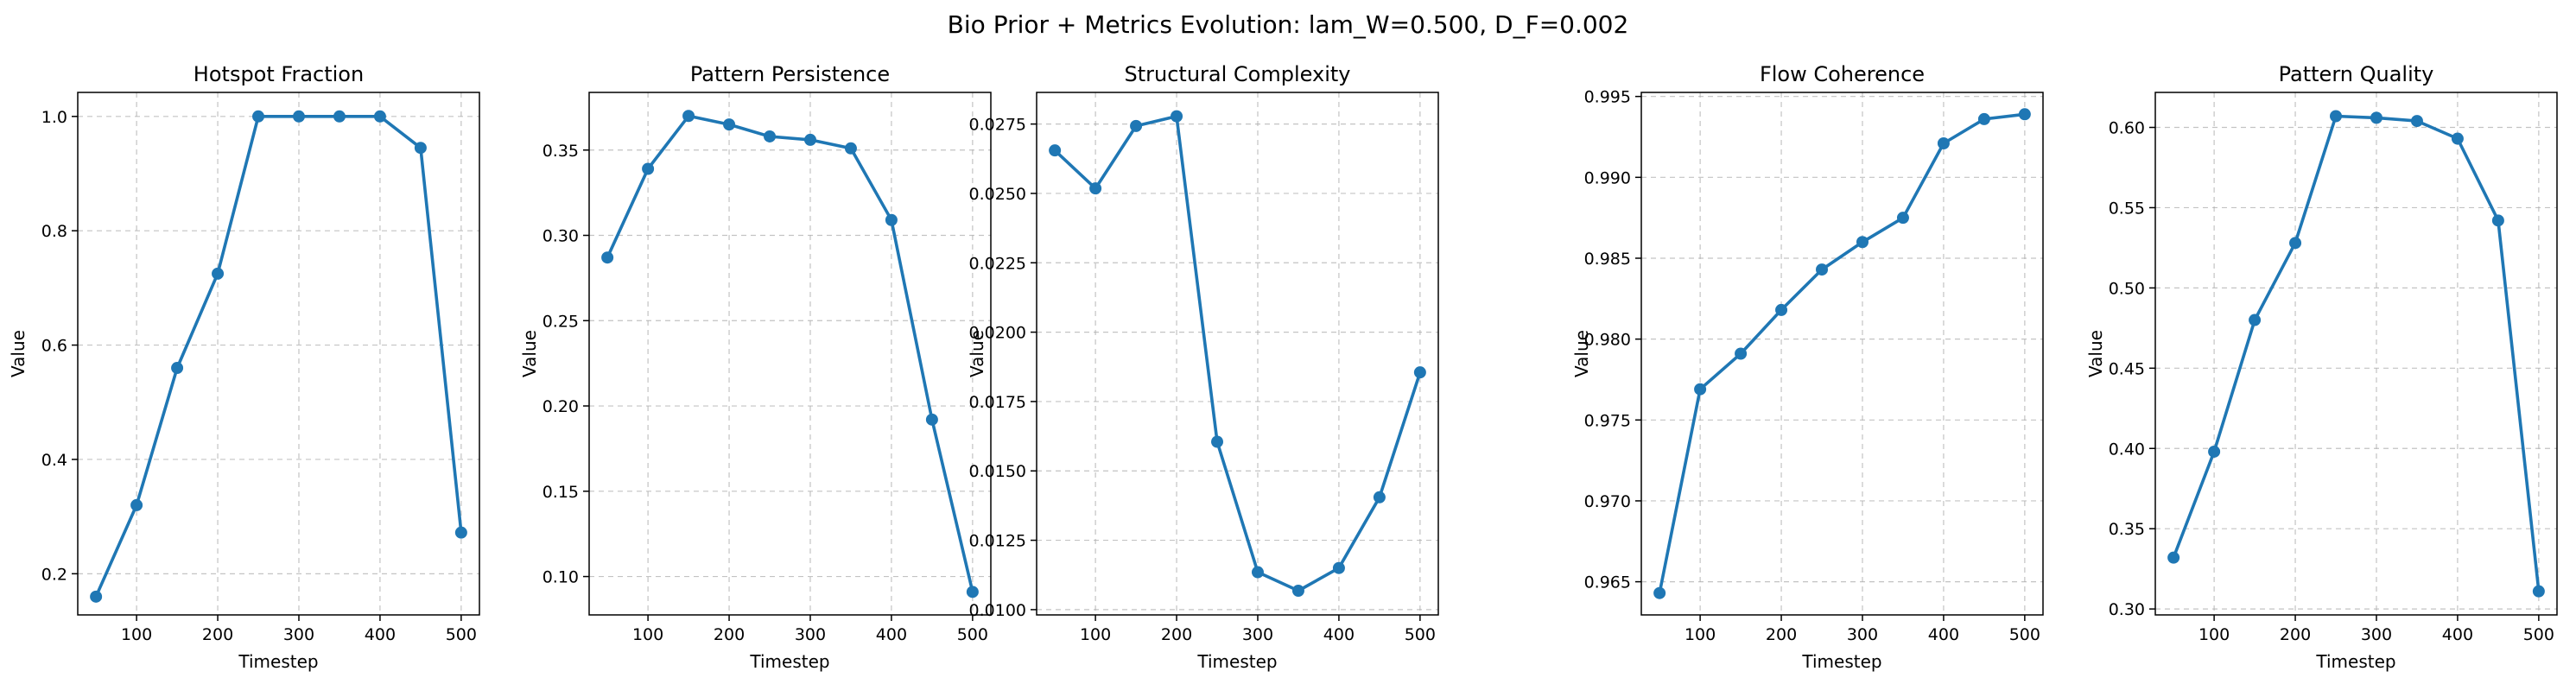 The image size is (2576, 684). Describe the element at coordinates (790, 74) in the screenshot. I see `subplot-title: Pattern Persistence` at that location.